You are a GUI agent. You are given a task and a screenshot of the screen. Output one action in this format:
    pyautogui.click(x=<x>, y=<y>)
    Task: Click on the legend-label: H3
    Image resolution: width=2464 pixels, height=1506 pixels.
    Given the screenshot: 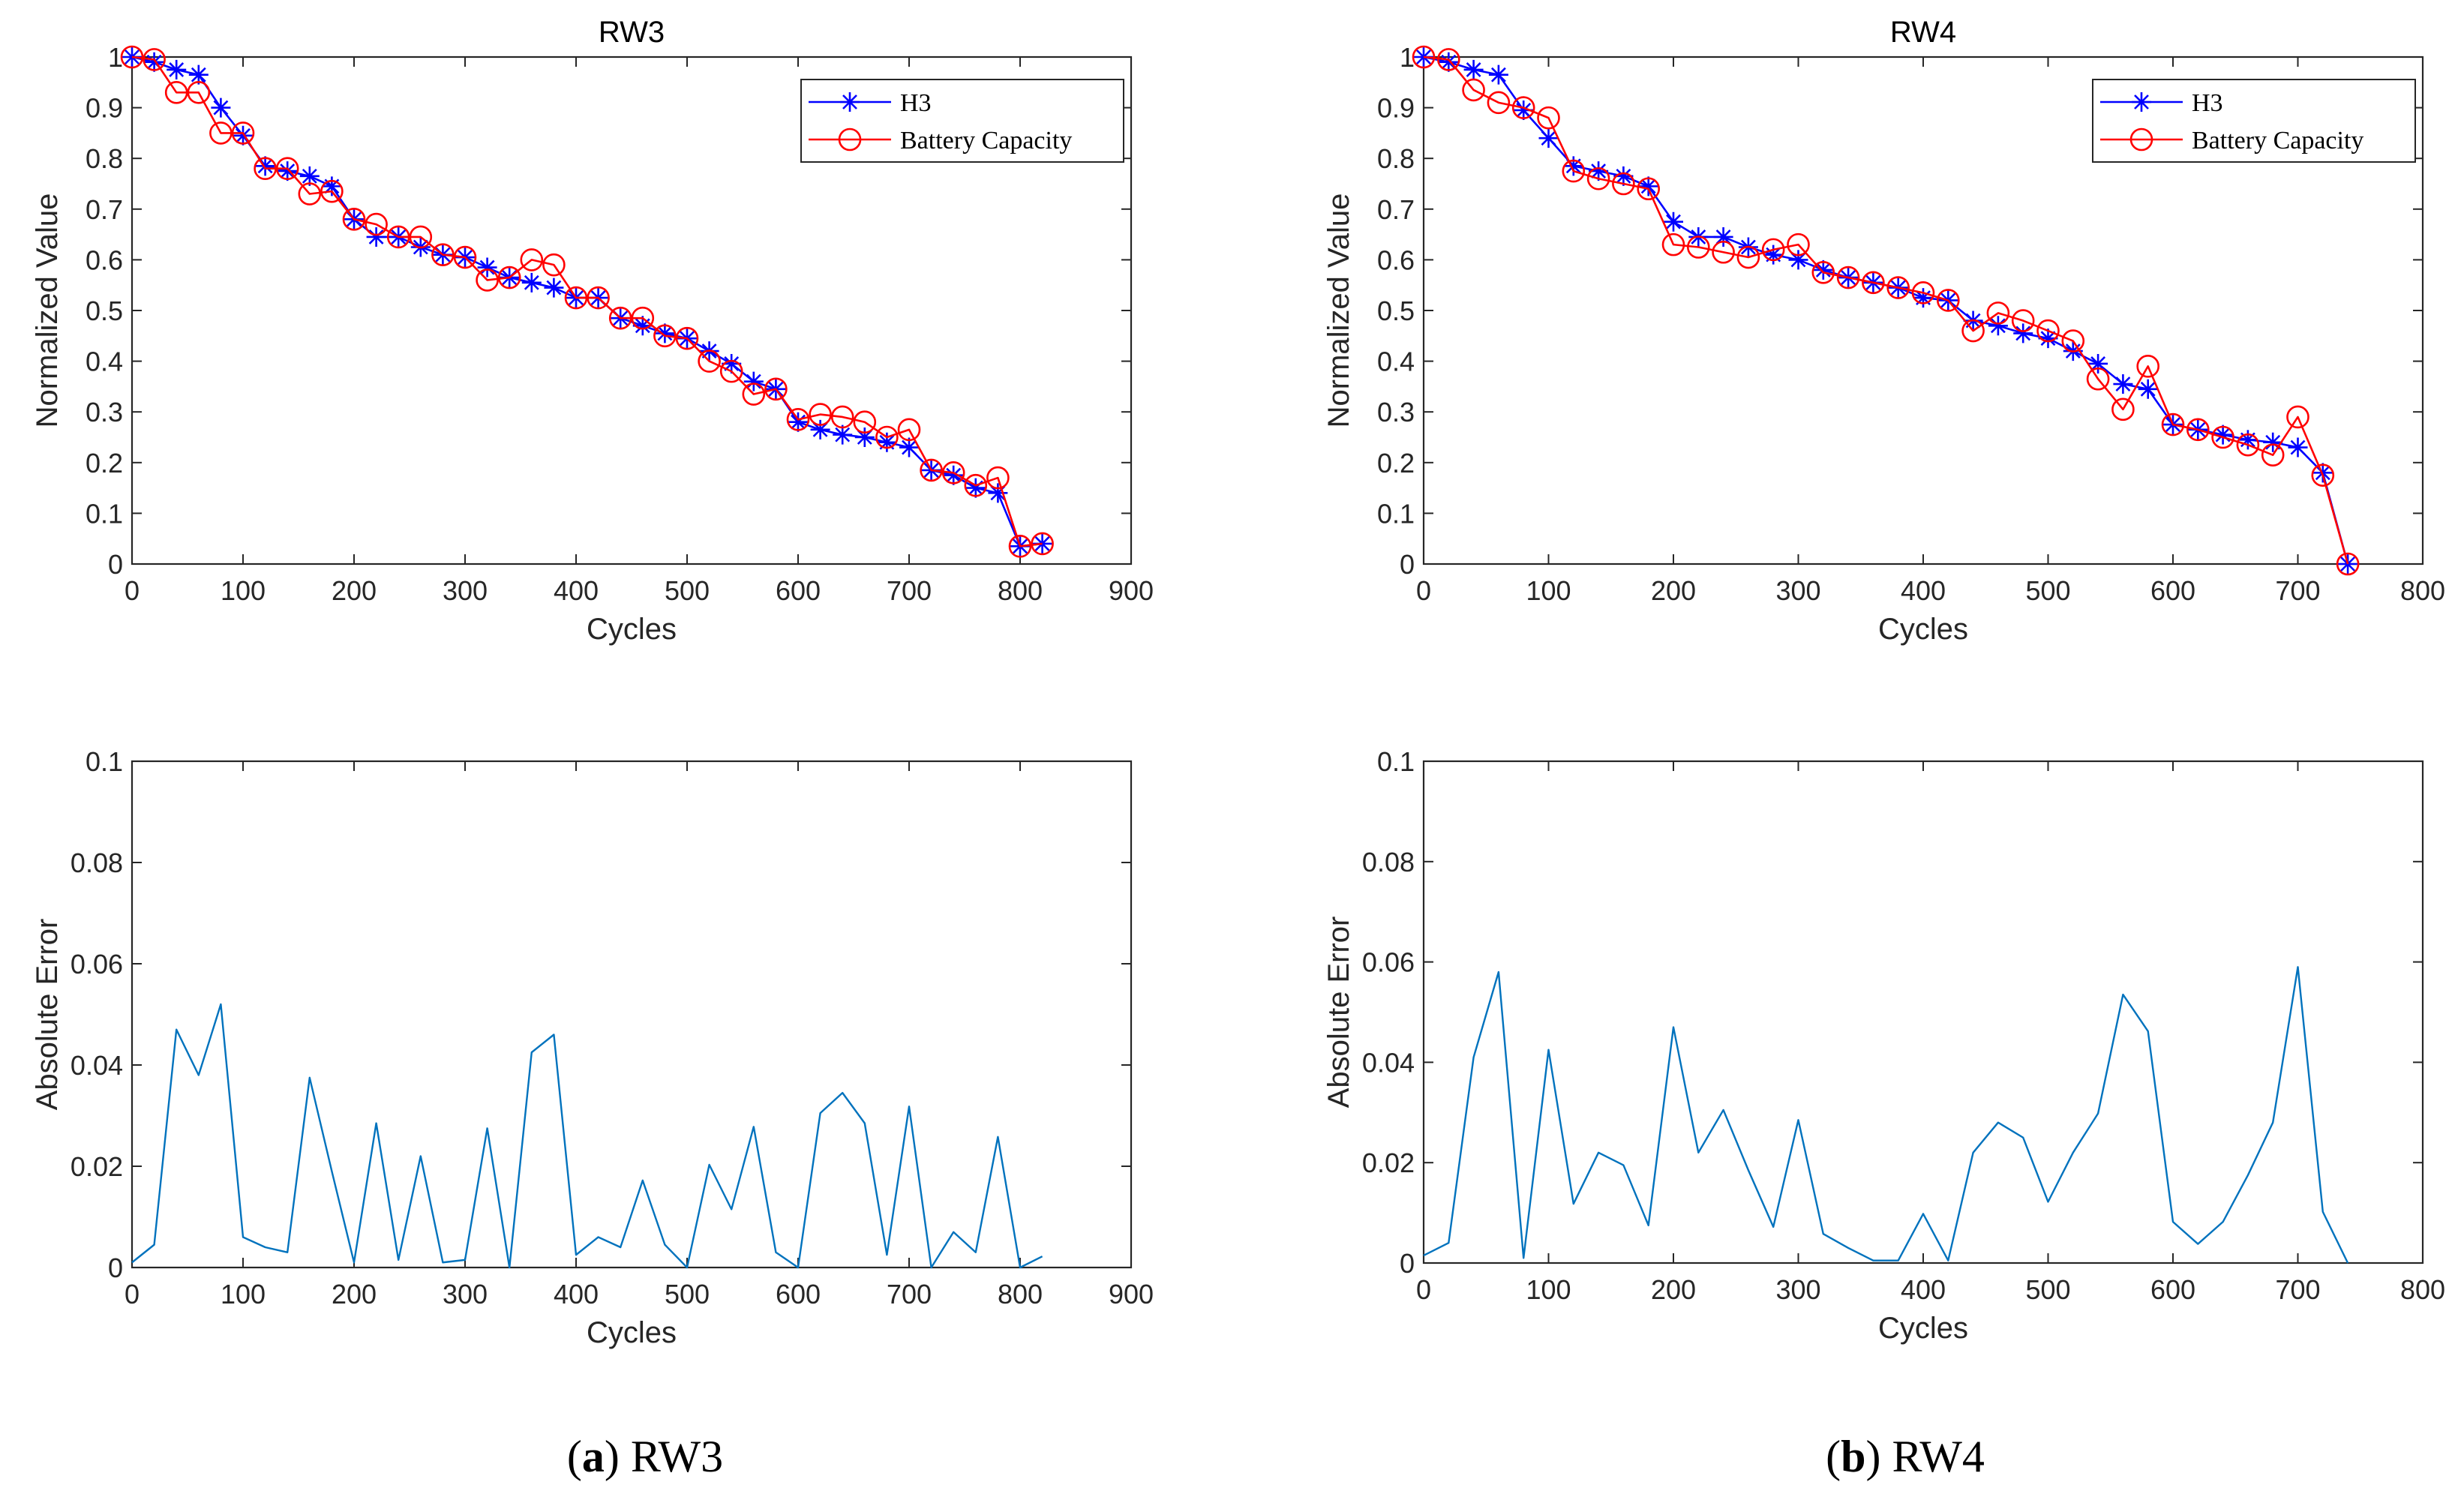 What is the action you would take?
    pyautogui.click(x=916, y=103)
    